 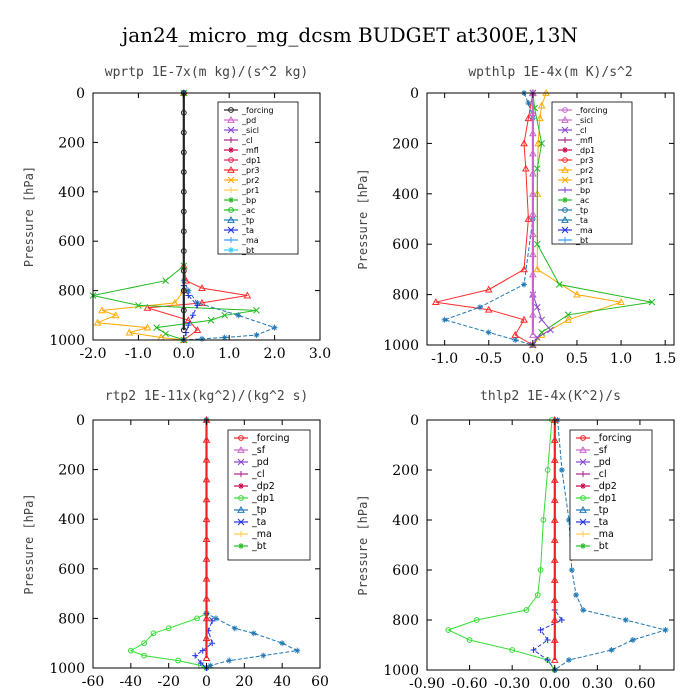 I want to click on series-ta, so click(x=547, y=545).